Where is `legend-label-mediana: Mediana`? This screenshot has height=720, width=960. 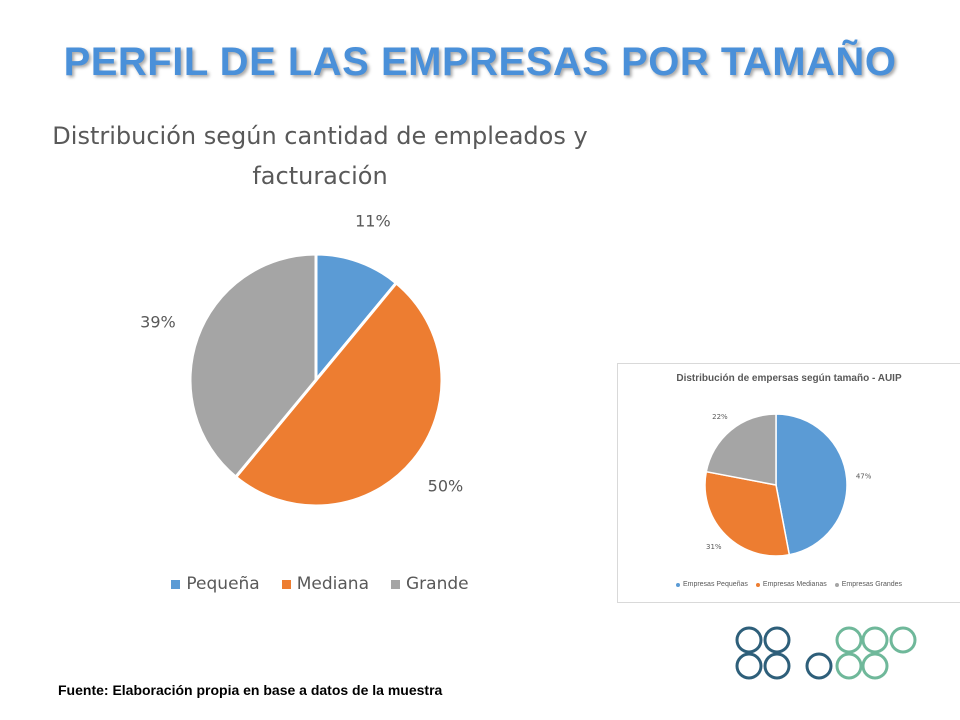 legend-label-mediana: Mediana is located at coordinates (332, 584).